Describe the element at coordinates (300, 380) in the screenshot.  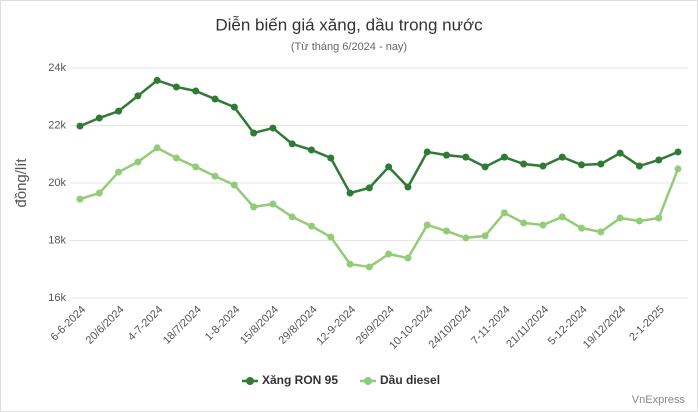
I see `legend-label: Xăng RON 95` at that location.